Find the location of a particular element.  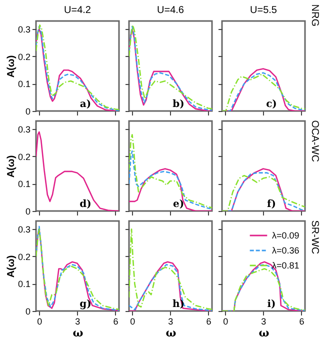

line-series is located at coordinates (77, 171).